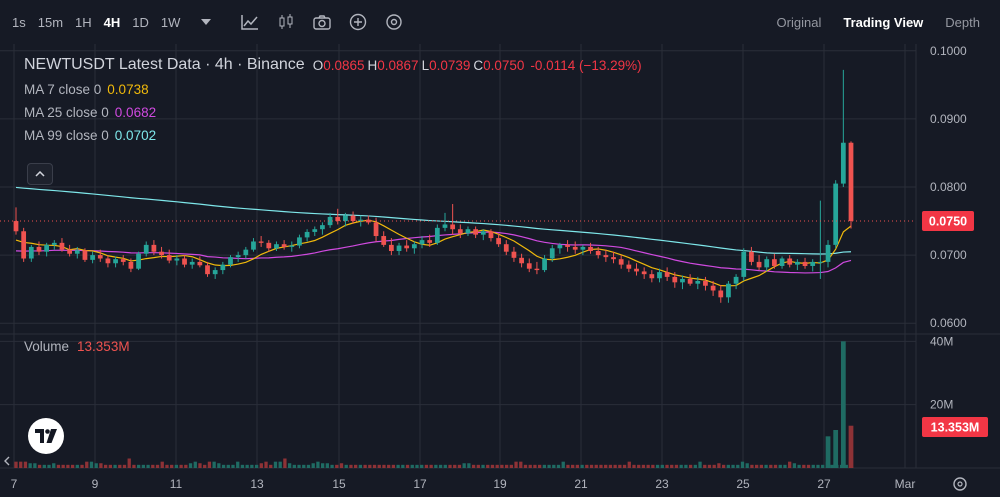 Image resolution: width=1000 pixels, height=497 pixels. I want to click on last-price-label: 0.0750, so click(948, 222).